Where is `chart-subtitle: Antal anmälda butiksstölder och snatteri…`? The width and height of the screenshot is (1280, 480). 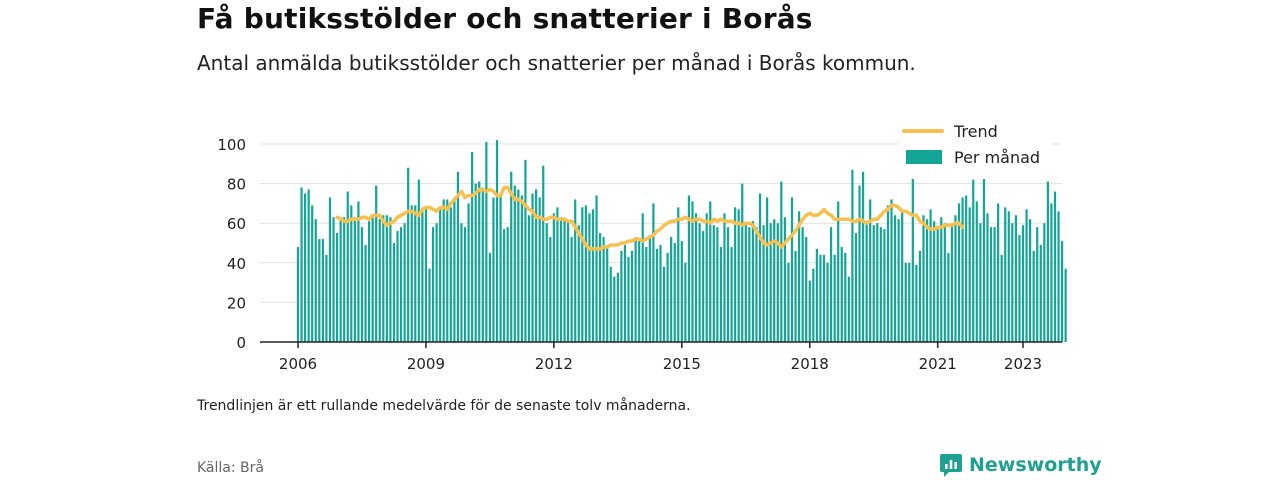
chart-subtitle: Antal anmälda butiksstölder och snatteri… is located at coordinates (556, 63).